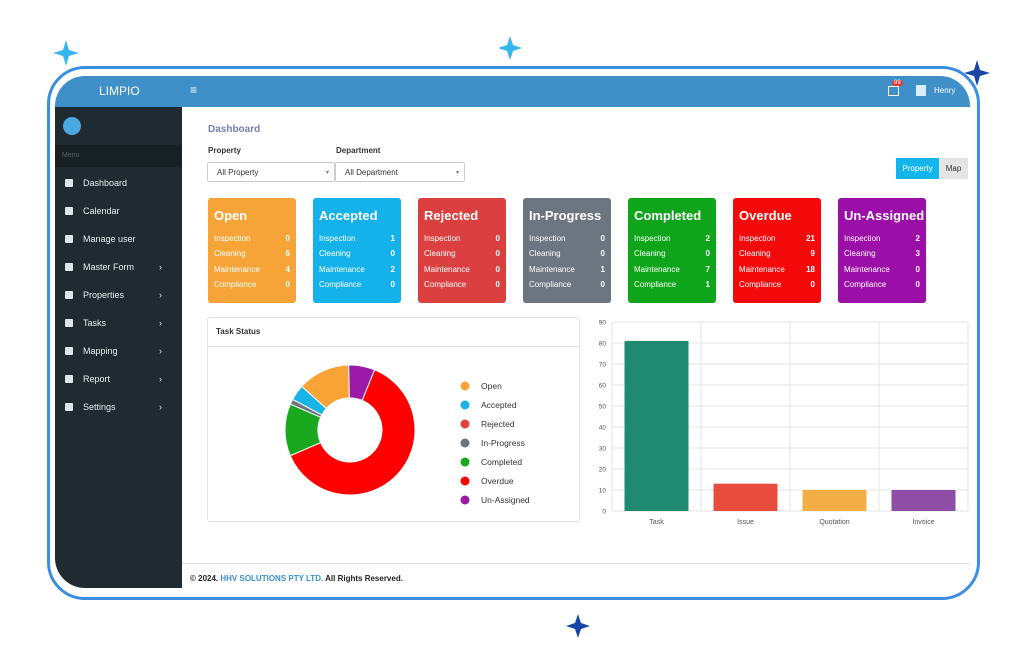 The width and height of the screenshot is (1024, 662). What do you see at coordinates (231, 215) in the screenshot?
I see `card-title: Open` at bounding box center [231, 215].